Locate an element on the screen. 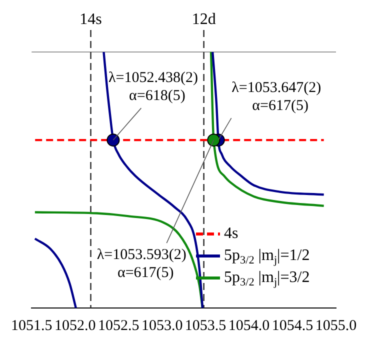  annotation: λ=1053.647(2) α=617(5) is located at coordinates (277, 97).